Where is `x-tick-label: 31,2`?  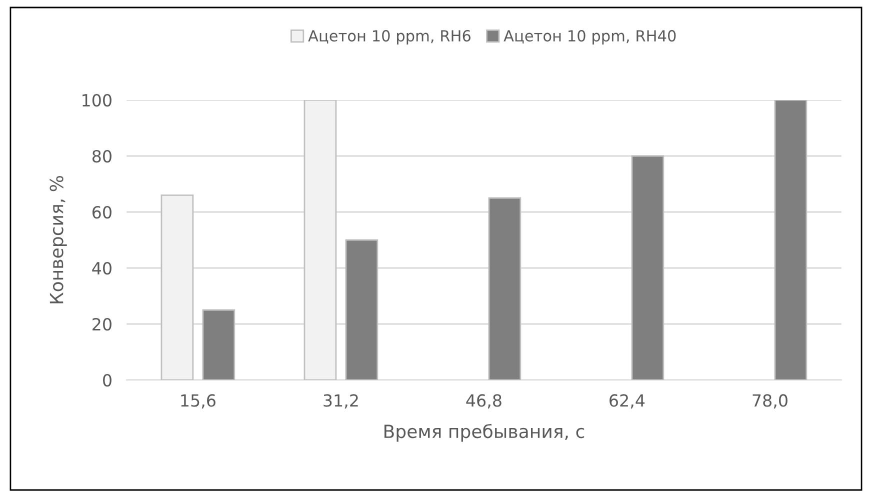 x-tick-label: 31,2 is located at coordinates (341, 401).